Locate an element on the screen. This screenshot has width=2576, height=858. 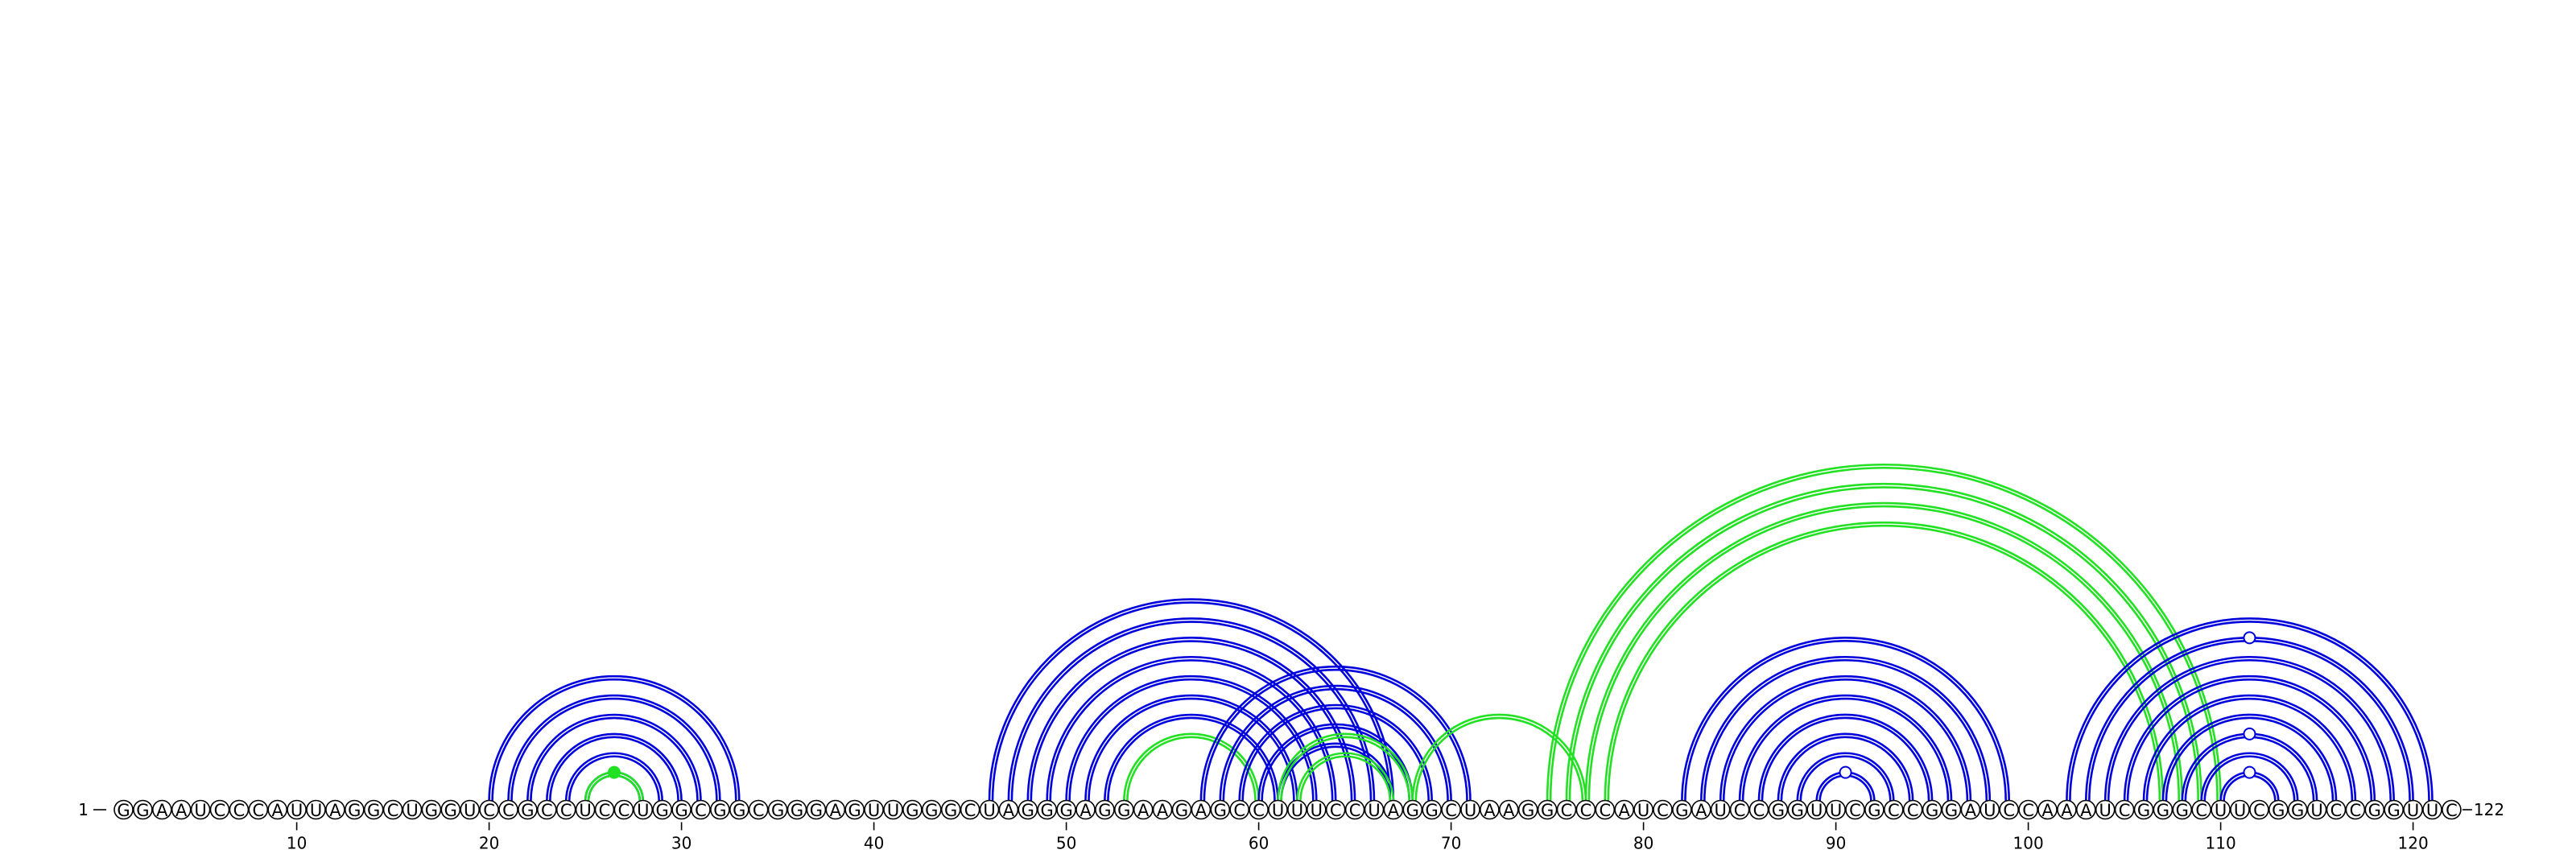
axis-tick-label: 30 is located at coordinates (681, 844).